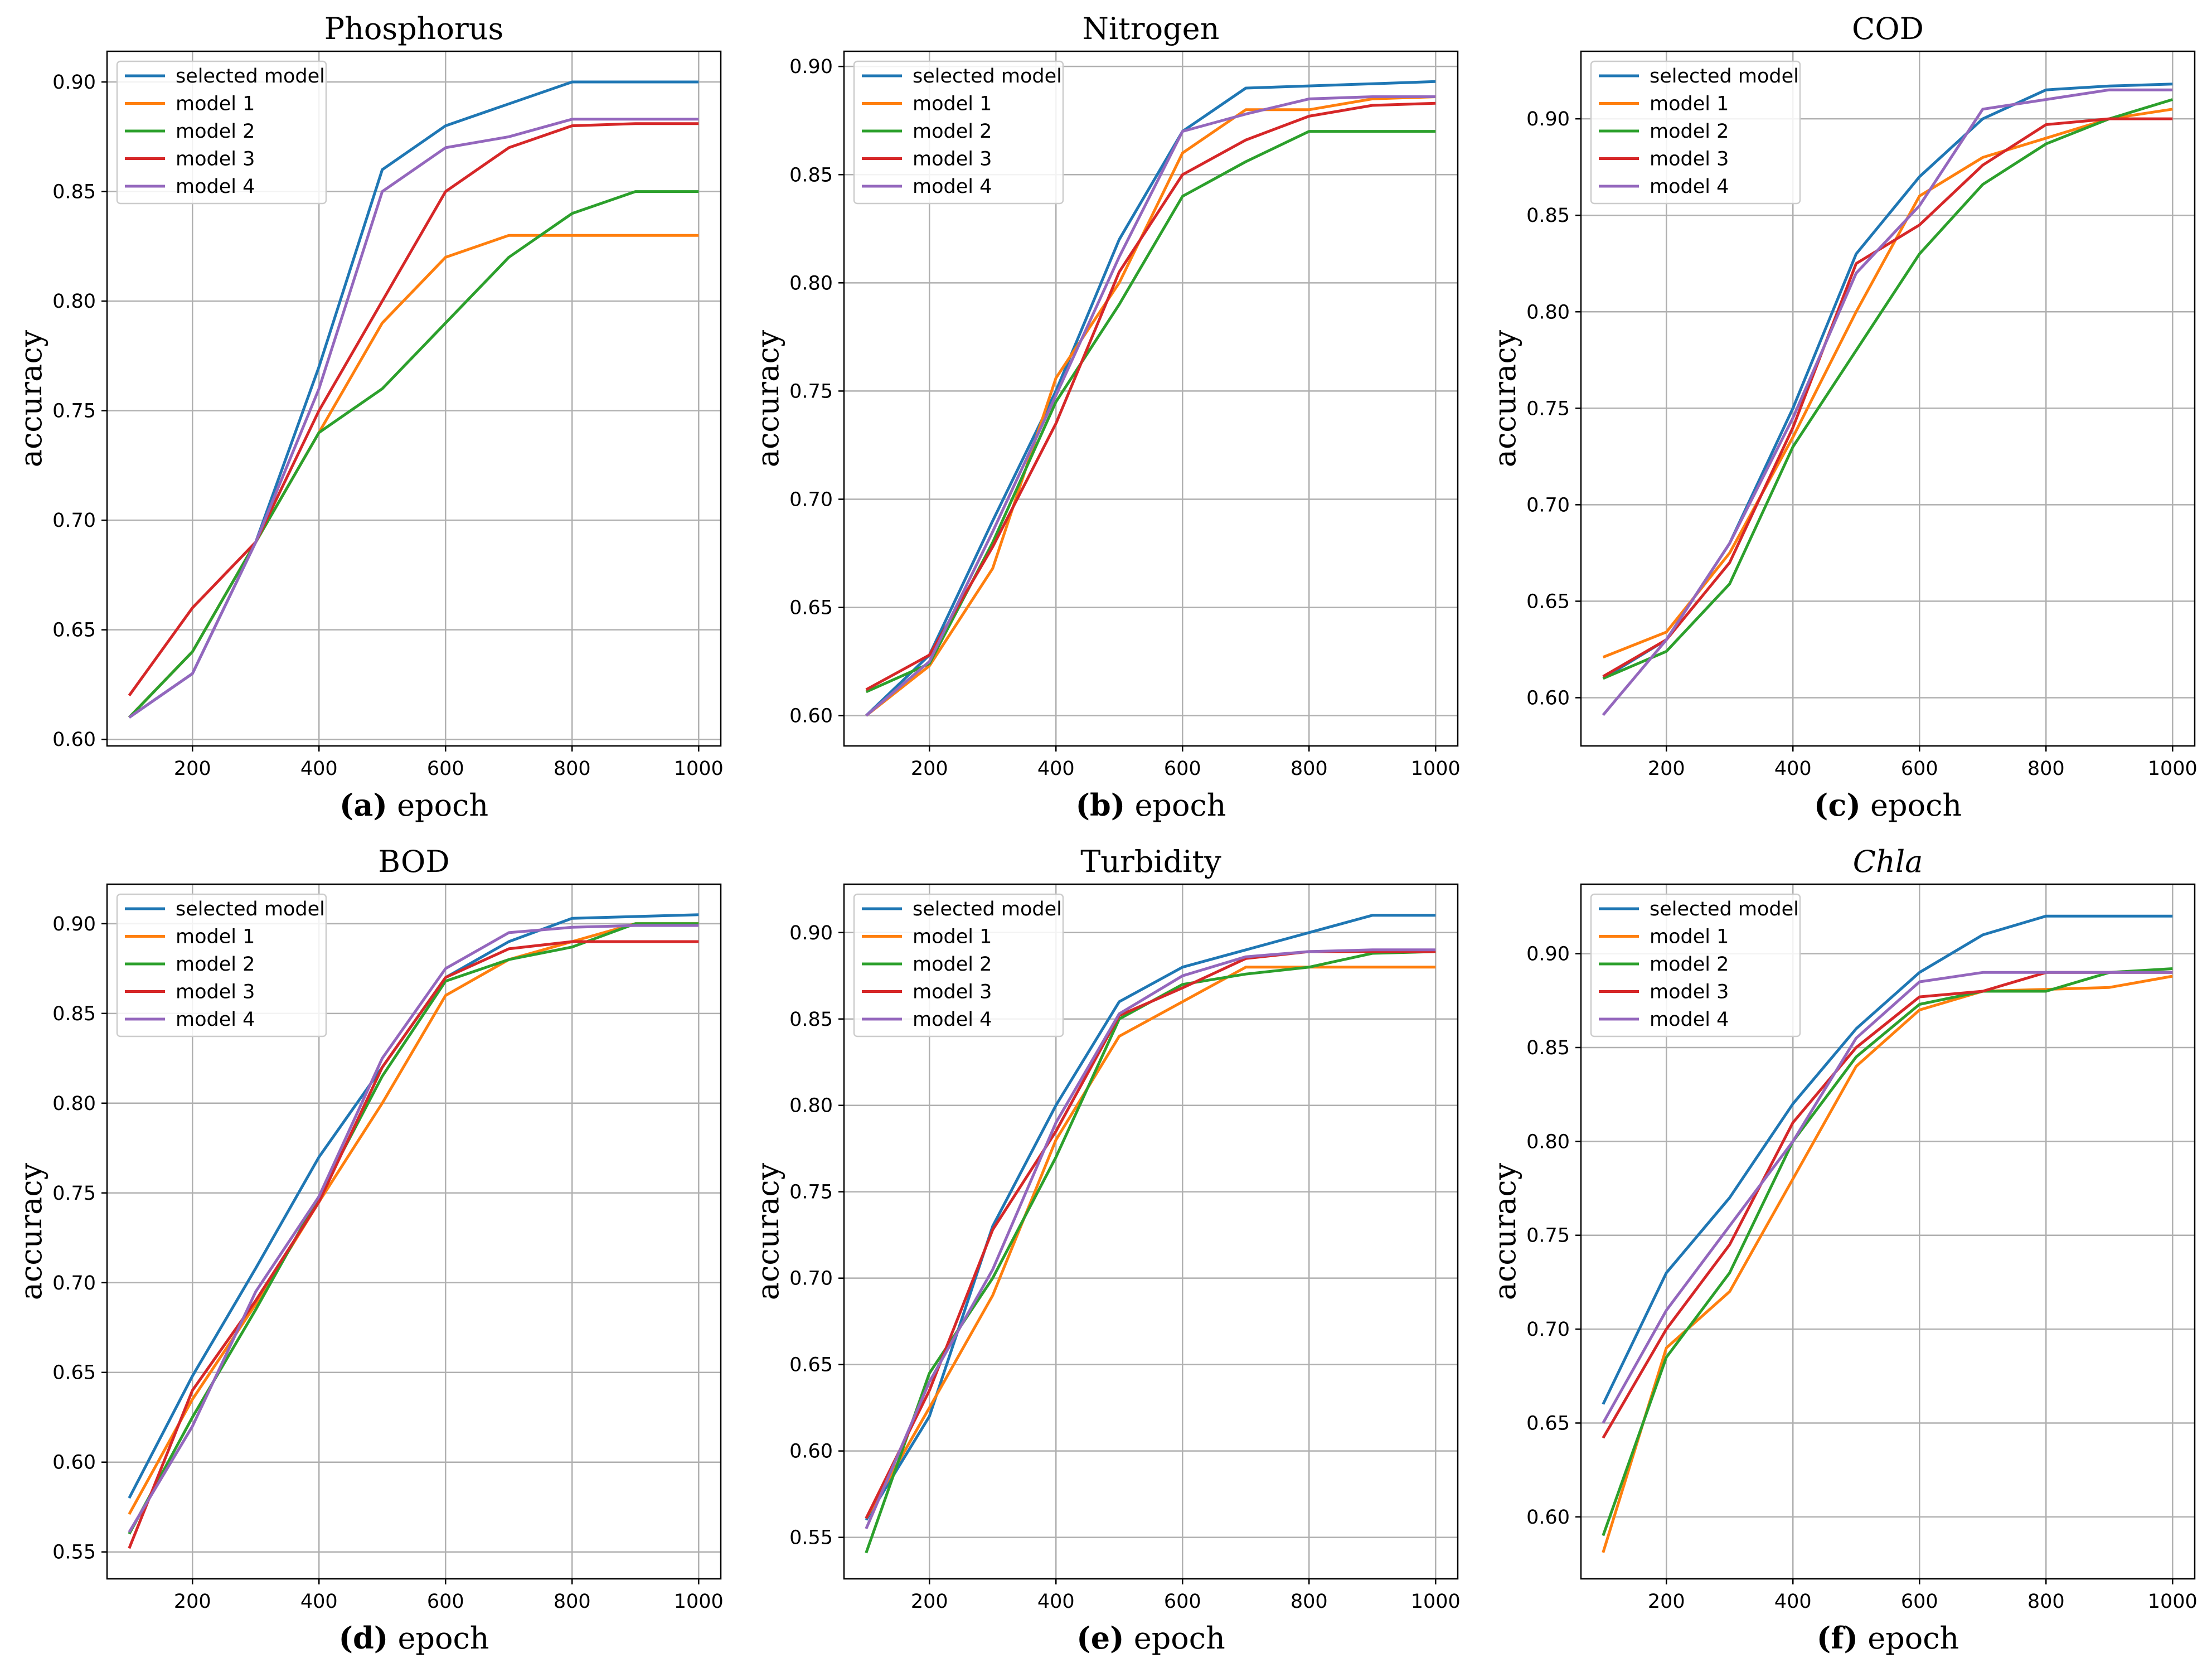 The height and width of the screenshot is (1658, 2212). What do you see at coordinates (30, 398) in the screenshot?
I see `chart-0-ylabel: accuracy` at bounding box center [30, 398].